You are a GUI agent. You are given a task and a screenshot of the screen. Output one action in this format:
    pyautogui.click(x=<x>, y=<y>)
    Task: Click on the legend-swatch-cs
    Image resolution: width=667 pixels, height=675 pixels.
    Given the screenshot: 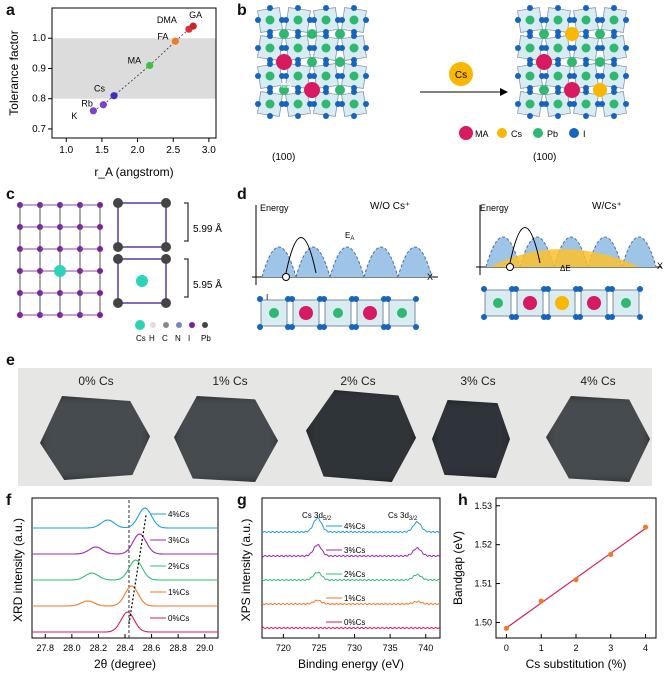 What is the action you would take?
    pyautogui.click(x=140, y=325)
    